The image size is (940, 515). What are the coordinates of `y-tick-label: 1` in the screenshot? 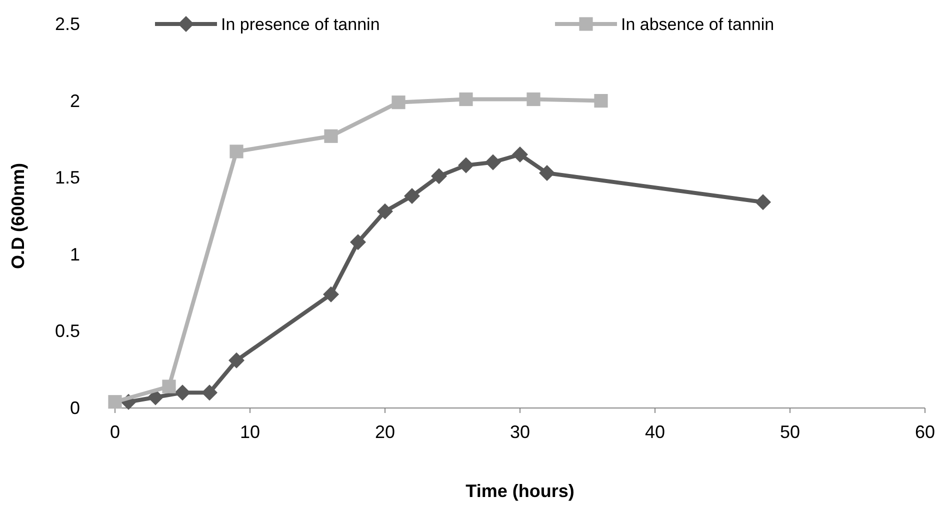 It's located at (75, 254).